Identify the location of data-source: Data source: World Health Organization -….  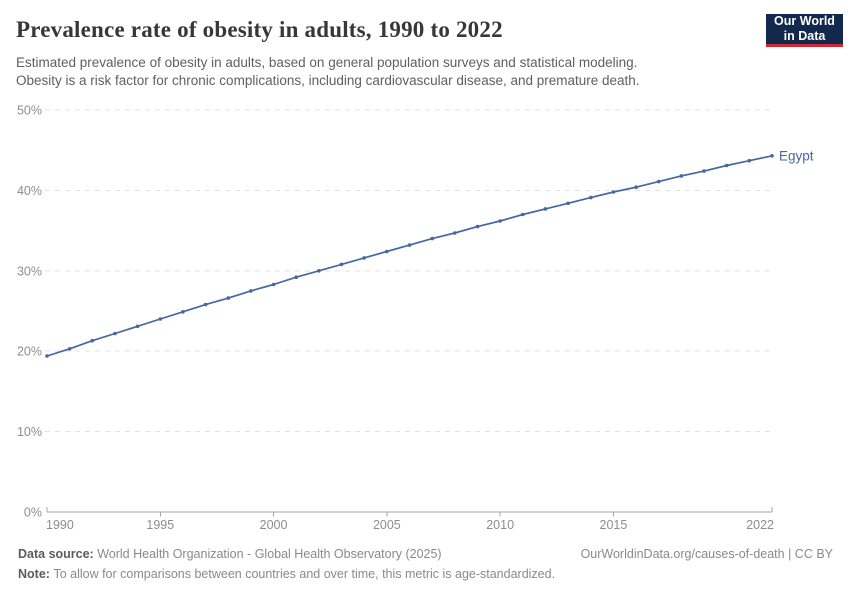
(230, 554).